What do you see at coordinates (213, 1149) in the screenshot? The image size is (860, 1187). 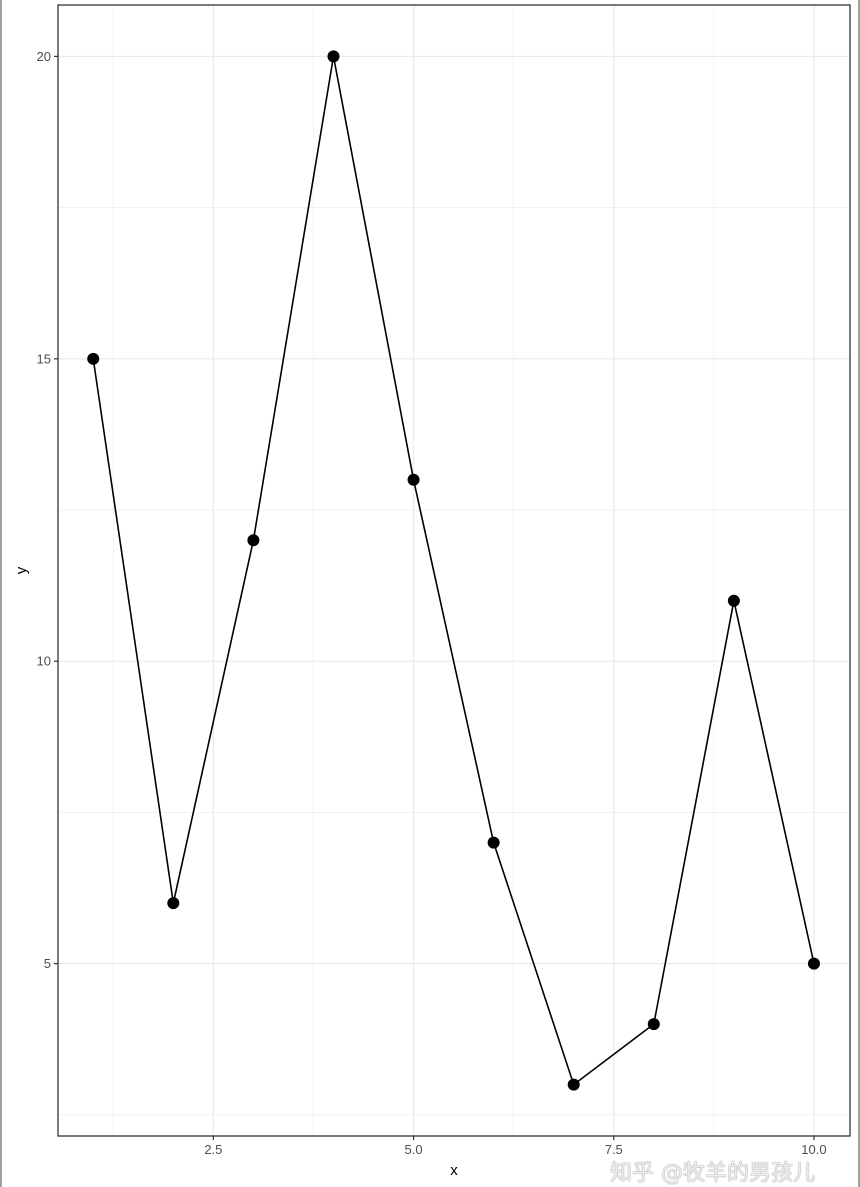 I see `x-tick-label: 2.5` at bounding box center [213, 1149].